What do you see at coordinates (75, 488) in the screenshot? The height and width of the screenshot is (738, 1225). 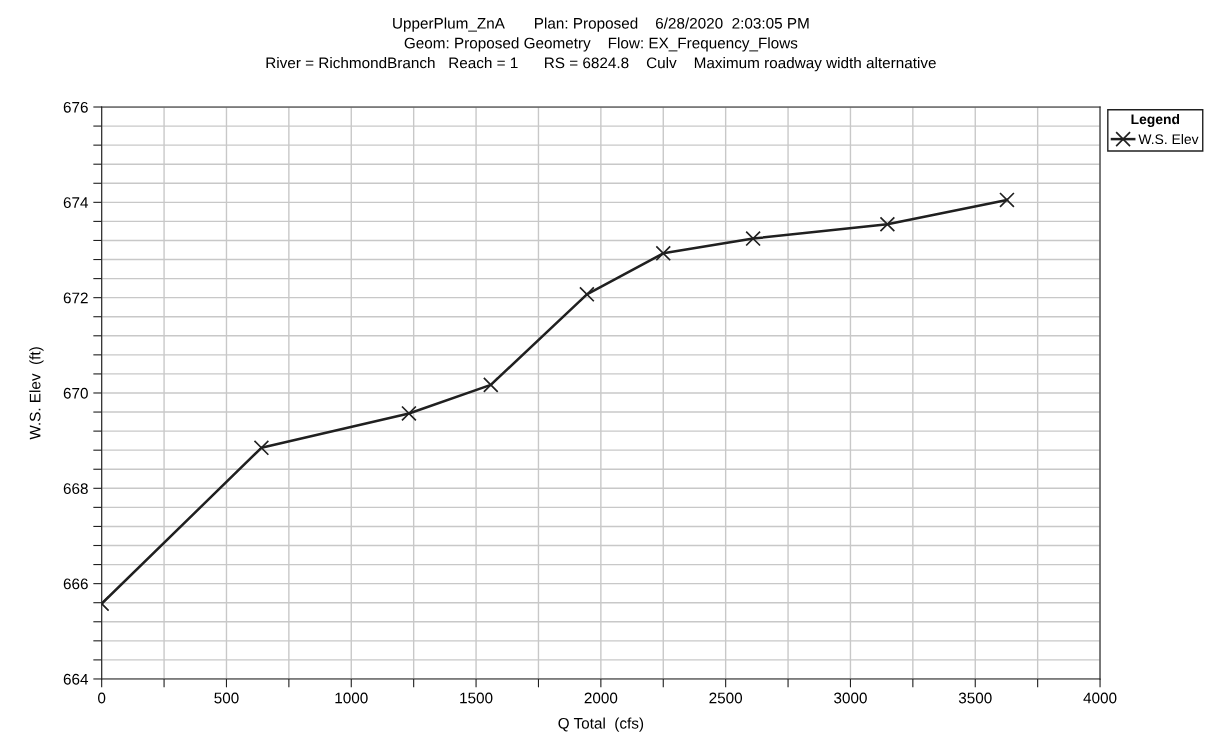 I see `y-tick-label: 668` at bounding box center [75, 488].